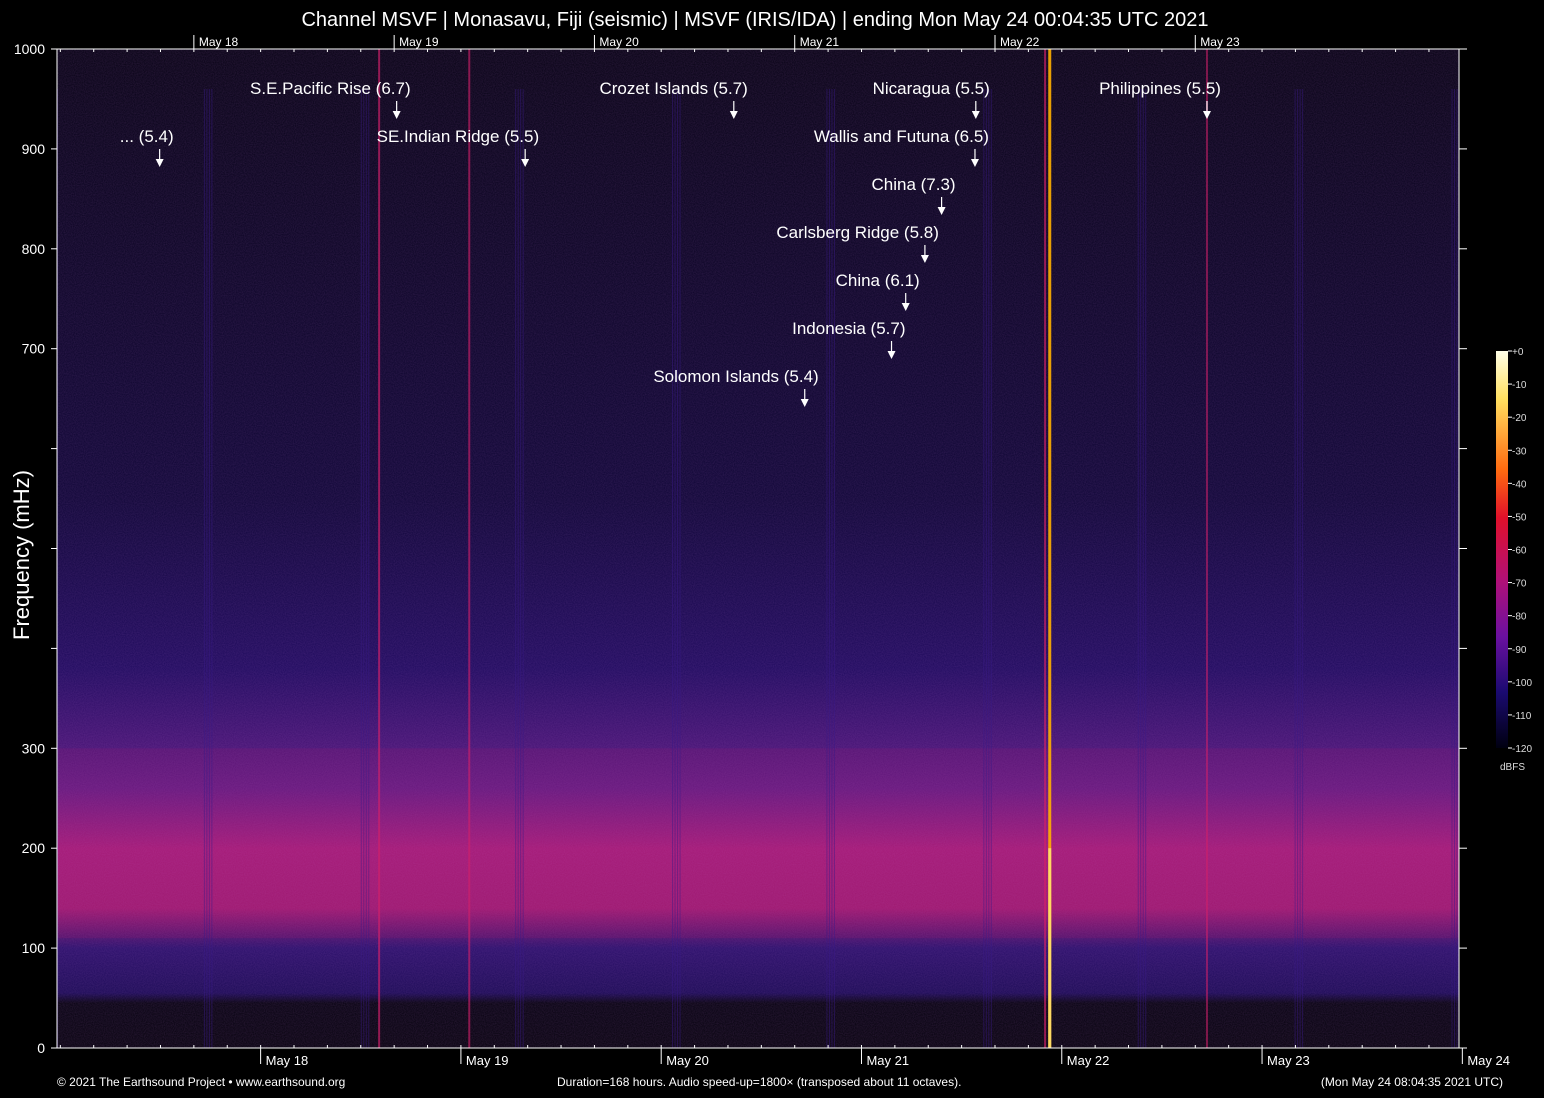 The width and height of the screenshot is (1544, 1098). I want to click on x-tick-label-top: May 19, so click(419, 42).